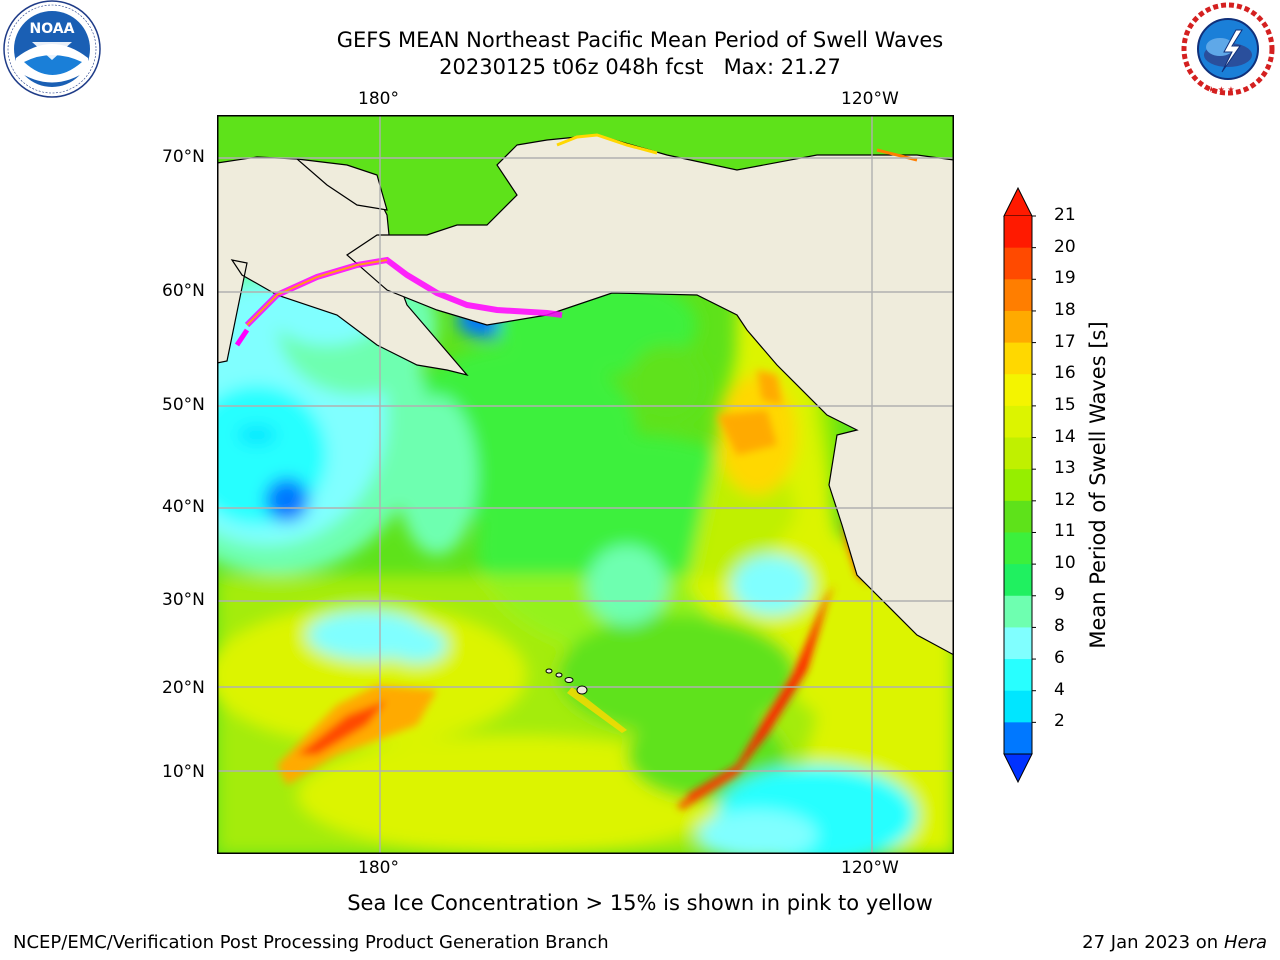 The width and height of the screenshot is (1280, 960). Describe the element at coordinates (1065, 499) in the screenshot. I see `colorbar-tick-label: 12` at that location.